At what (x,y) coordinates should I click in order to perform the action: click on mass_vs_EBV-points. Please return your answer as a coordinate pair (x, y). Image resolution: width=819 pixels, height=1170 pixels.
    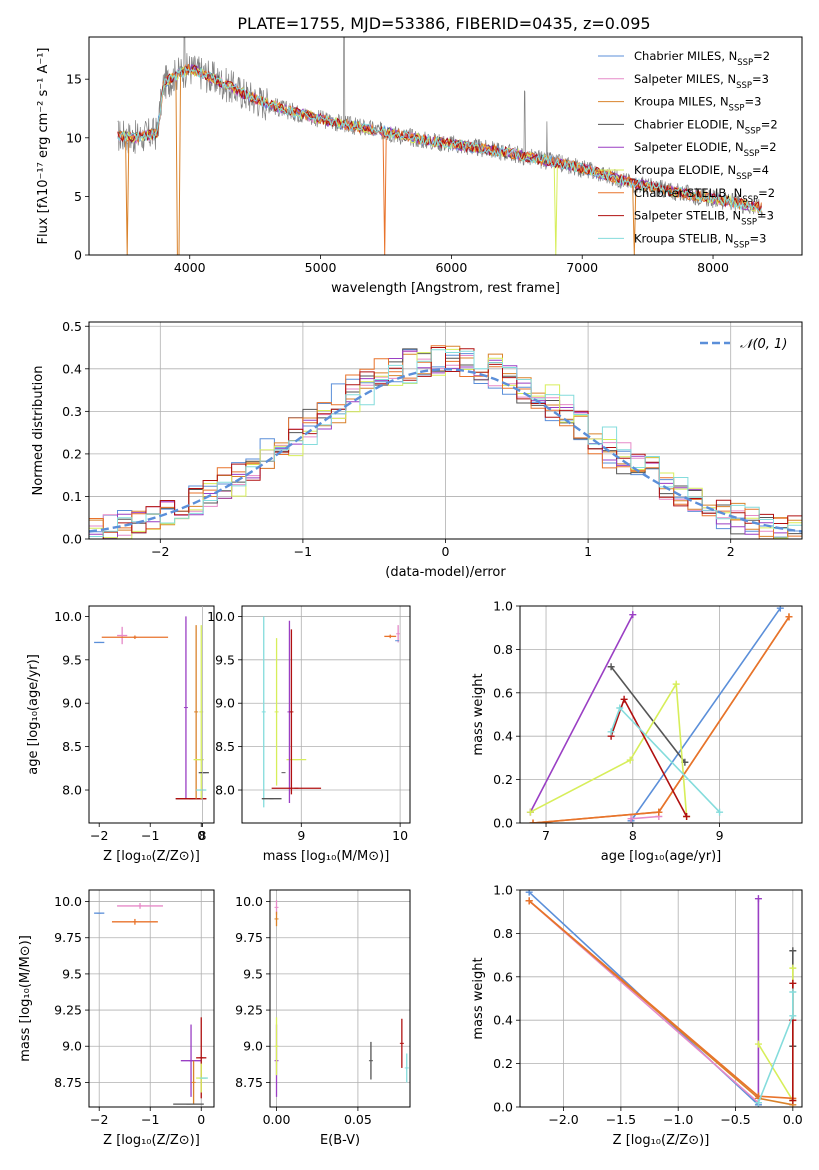
    Looking at the image, I should click on (341, 998).